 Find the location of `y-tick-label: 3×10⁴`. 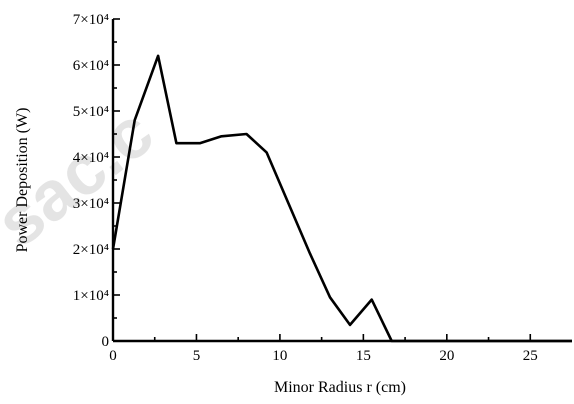

y-tick-label: 3×10⁴ is located at coordinates (91, 204).